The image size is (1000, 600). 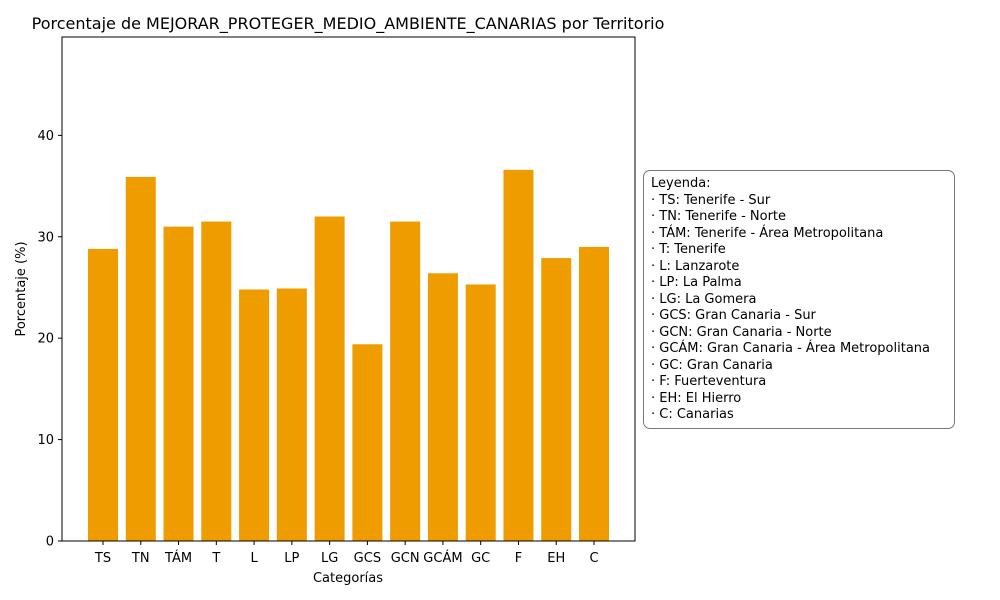 What do you see at coordinates (215, 558) in the screenshot?
I see `x-tick-label: T` at bounding box center [215, 558].